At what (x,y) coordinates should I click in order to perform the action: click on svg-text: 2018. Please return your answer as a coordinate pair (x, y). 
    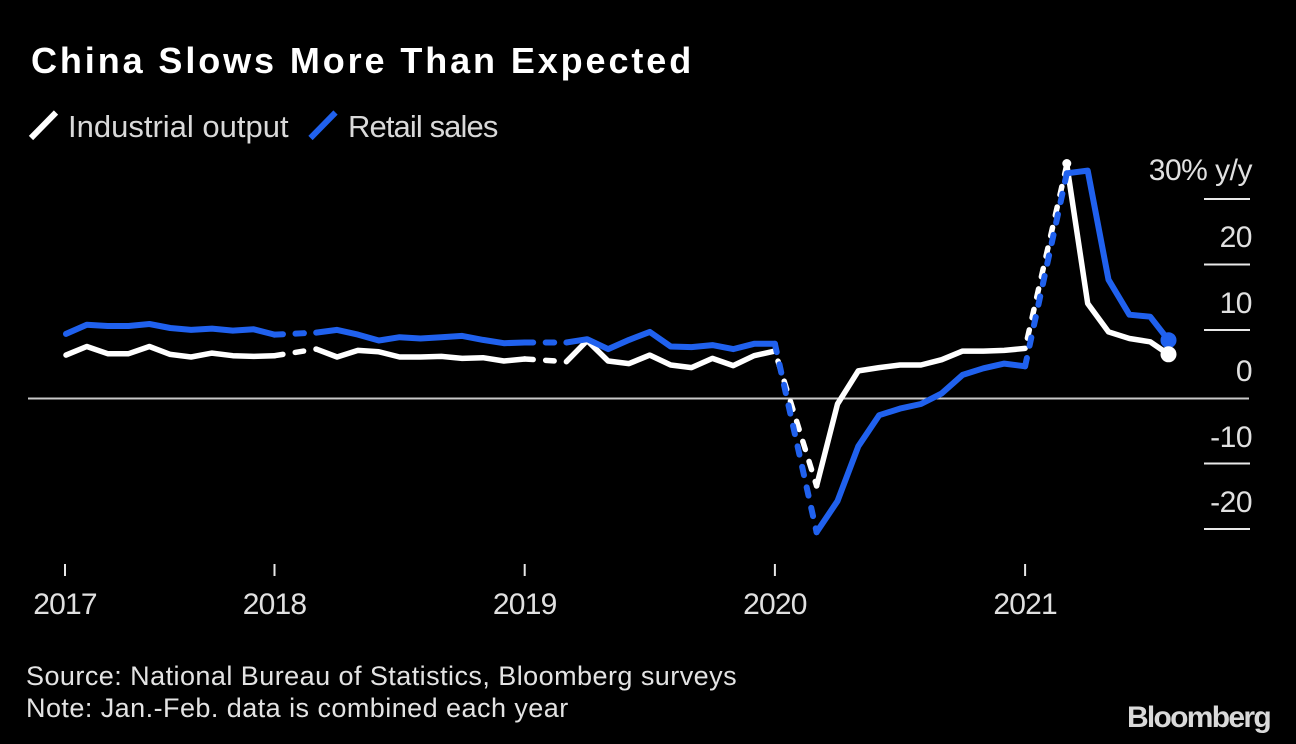
    Looking at the image, I should click on (275, 604).